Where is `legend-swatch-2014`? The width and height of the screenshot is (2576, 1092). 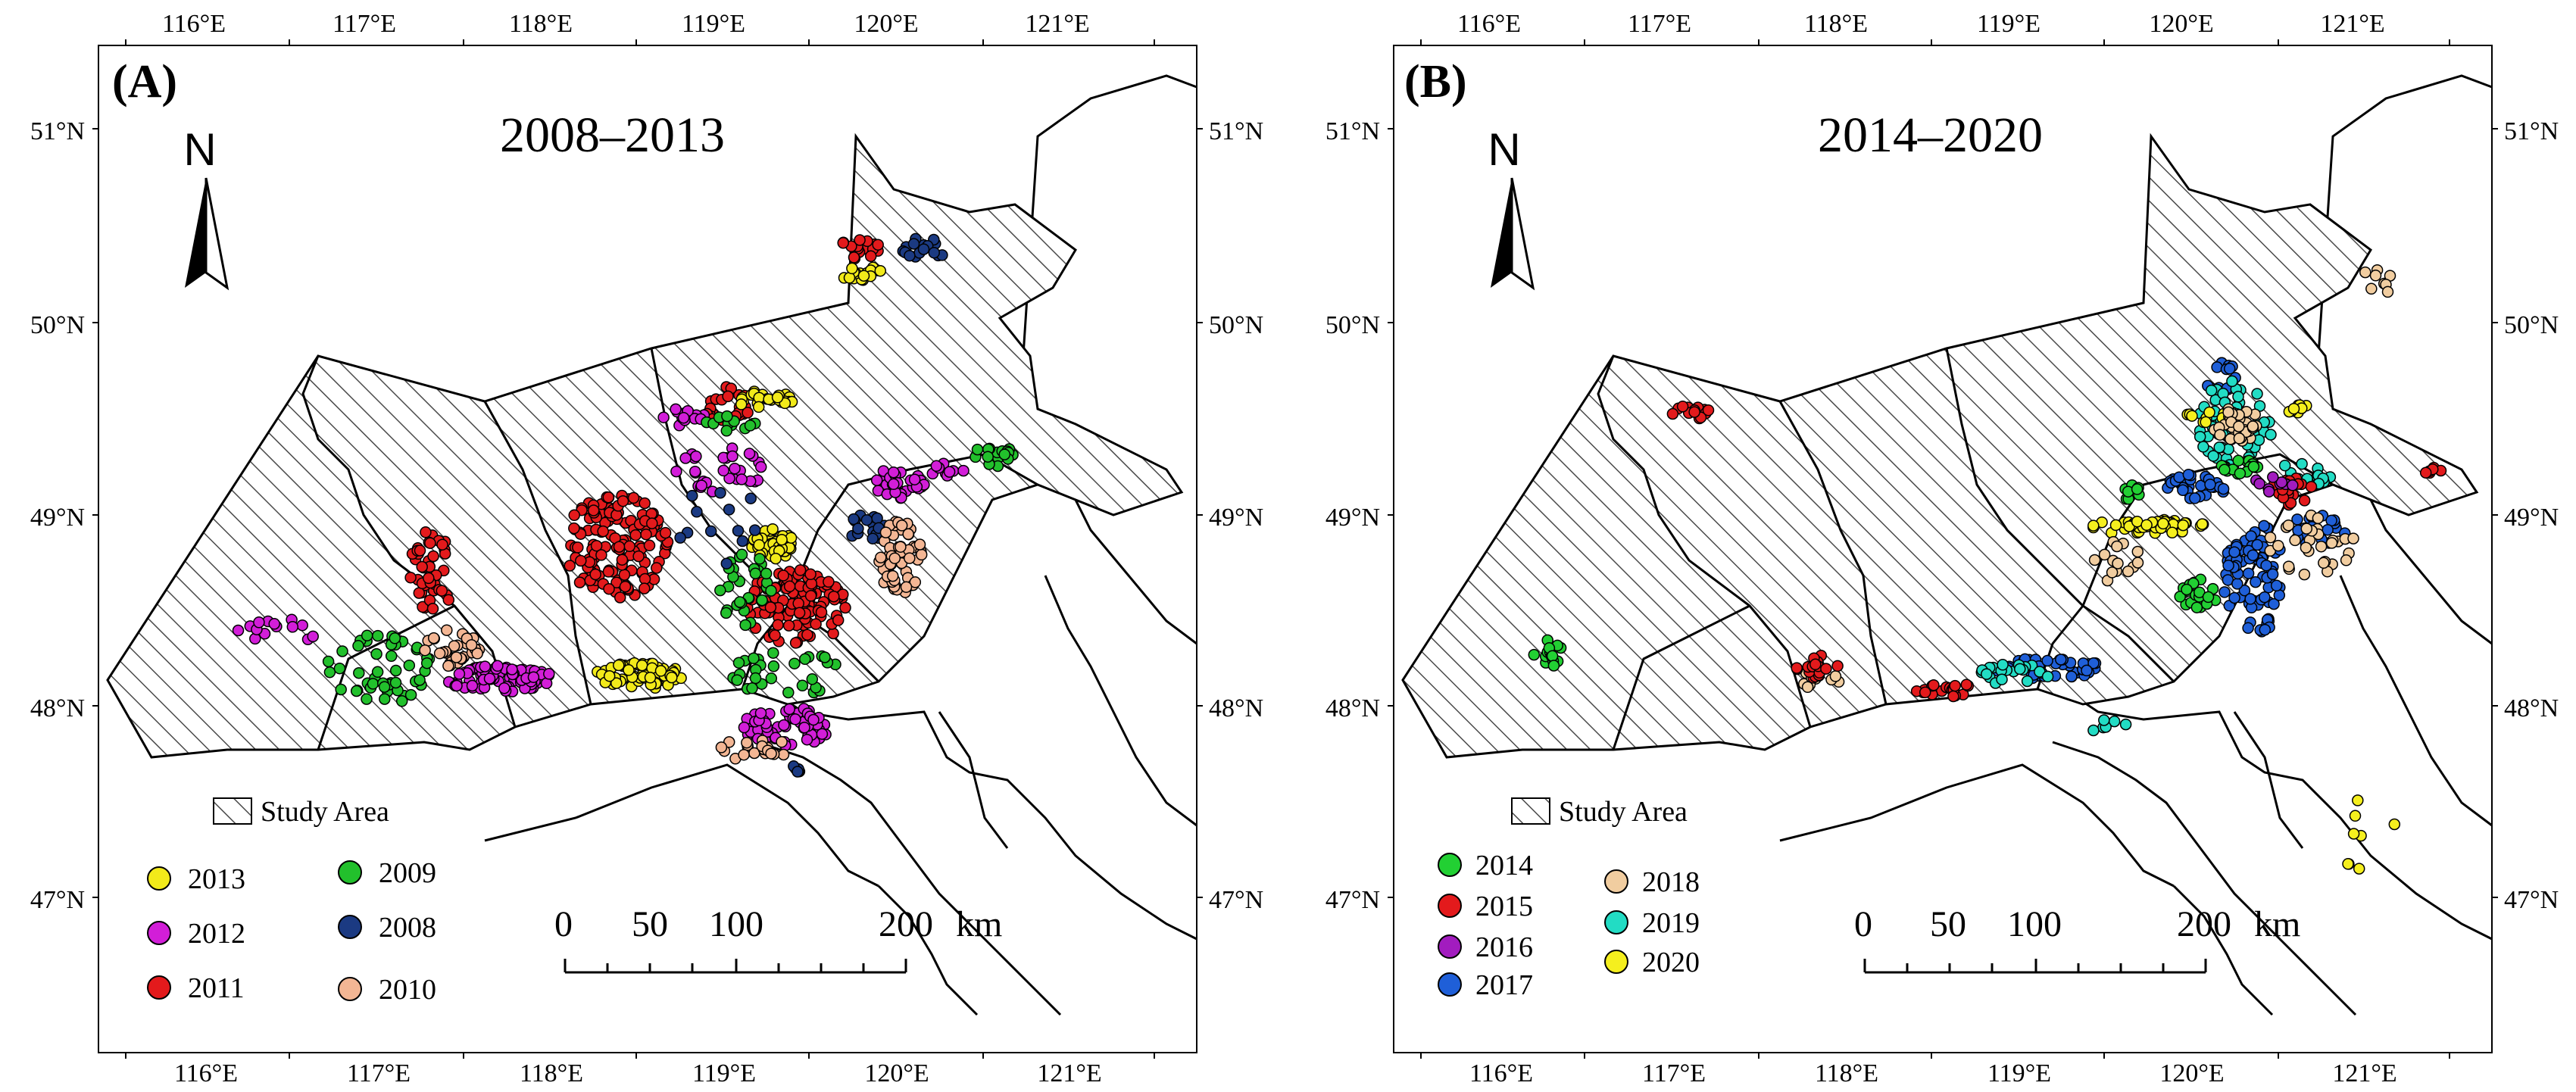 legend-swatch-2014 is located at coordinates (1450, 865).